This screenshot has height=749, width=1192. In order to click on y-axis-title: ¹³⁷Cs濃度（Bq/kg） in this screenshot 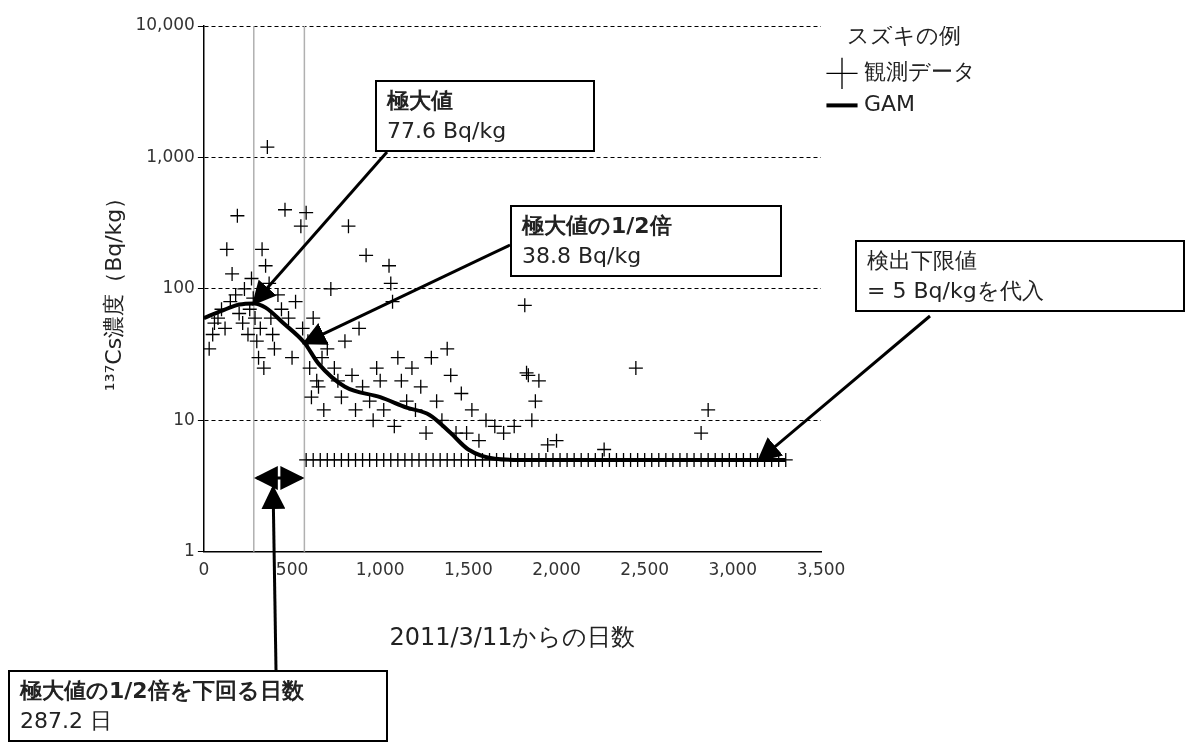, I will do `click(113, 289)`.